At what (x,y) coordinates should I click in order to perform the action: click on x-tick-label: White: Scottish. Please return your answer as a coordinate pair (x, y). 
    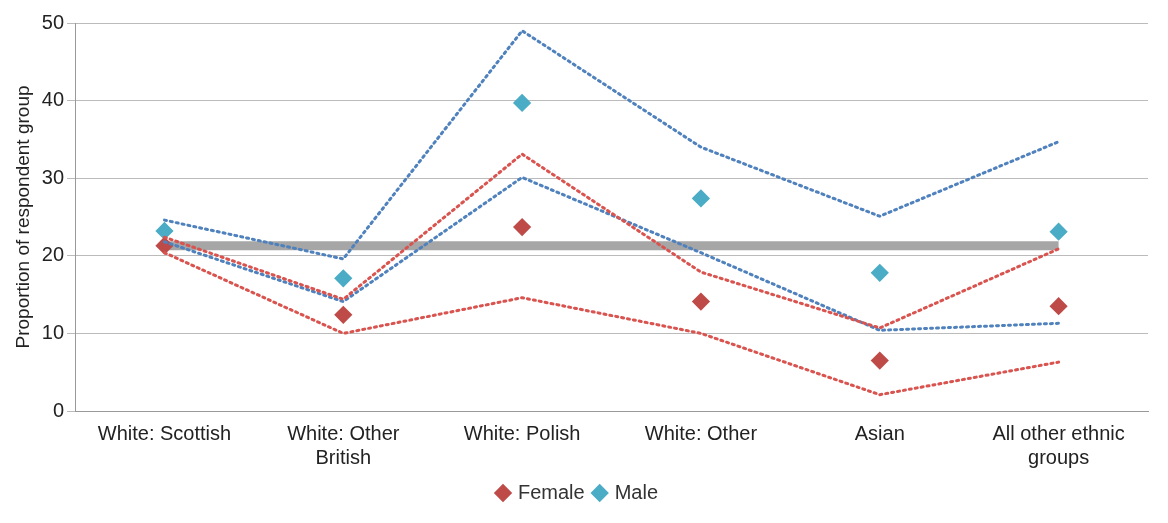
    Looking at the image, I should click on (164, 432).